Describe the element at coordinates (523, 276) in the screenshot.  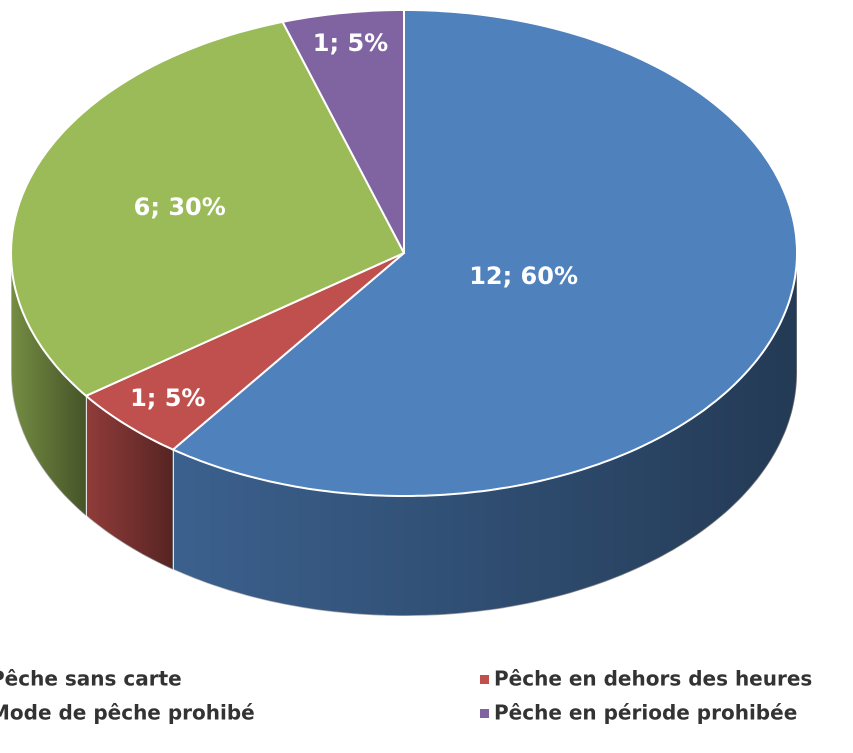
I see `data-label: 12; 60%` at that location.